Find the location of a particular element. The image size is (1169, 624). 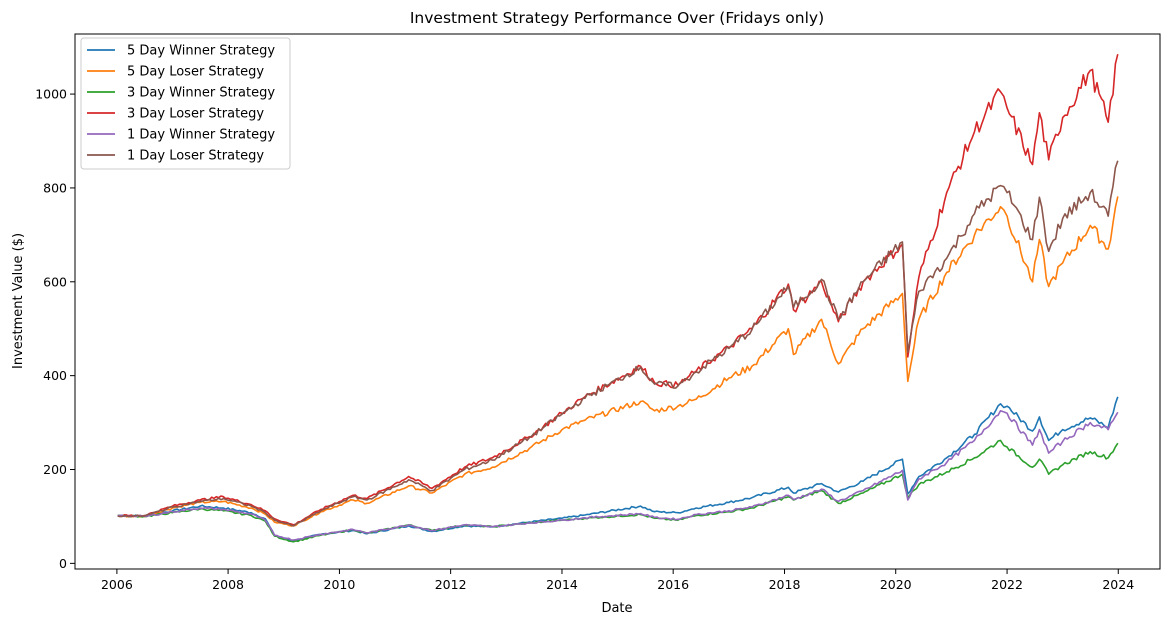

y-tick-label: 400 is located at coordinates (55, 375).